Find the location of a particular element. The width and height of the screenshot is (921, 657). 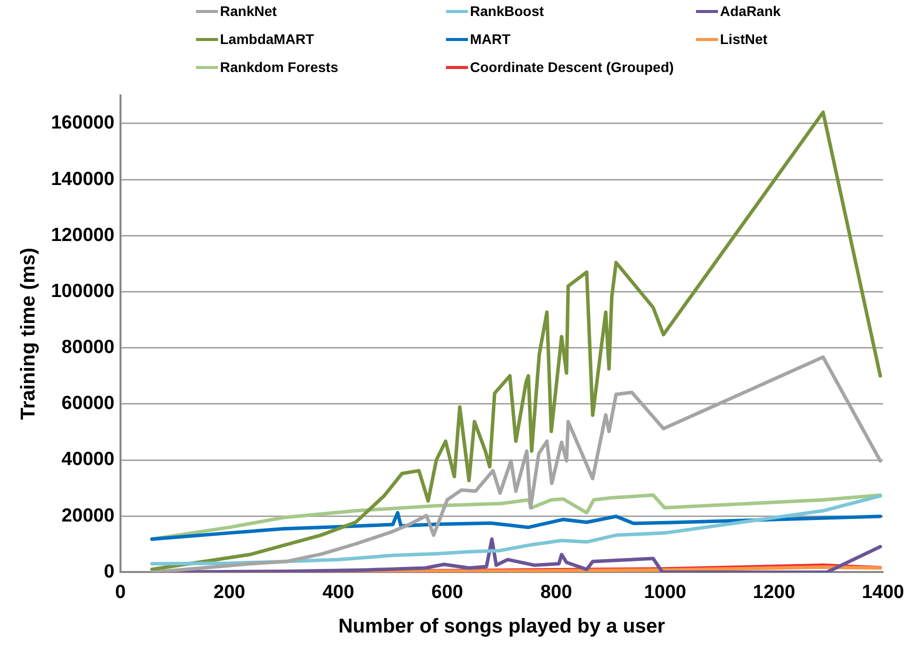

y-tick-label: 40000 is located at coordinates (88, 459).